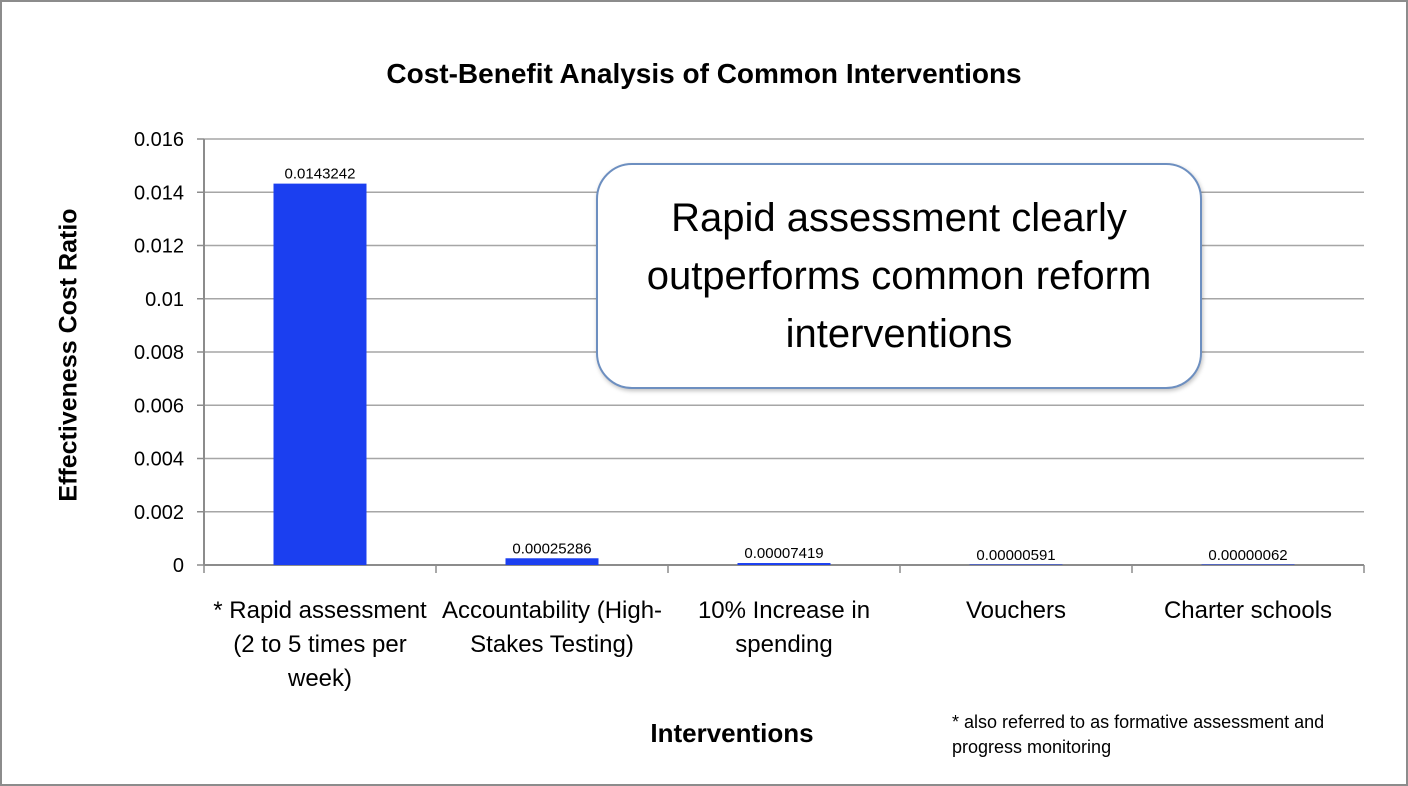 The width and height of the screenshot is (1408, 786). Describe the element at coordinates (1247, 555) in the screenshot. I see `data-label: 0.00000062` at that location.